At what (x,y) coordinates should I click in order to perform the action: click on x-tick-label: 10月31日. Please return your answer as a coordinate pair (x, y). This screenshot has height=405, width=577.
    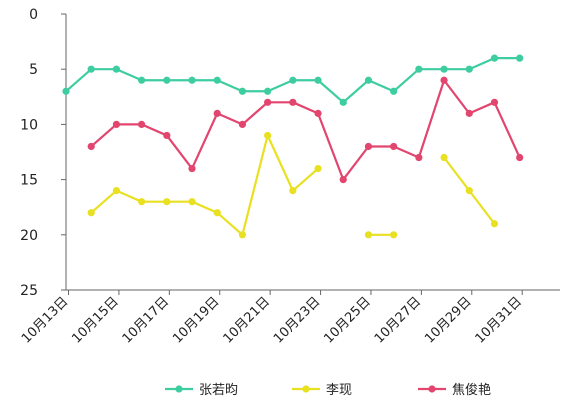
    Looking at the image, I should click on (499, 320).